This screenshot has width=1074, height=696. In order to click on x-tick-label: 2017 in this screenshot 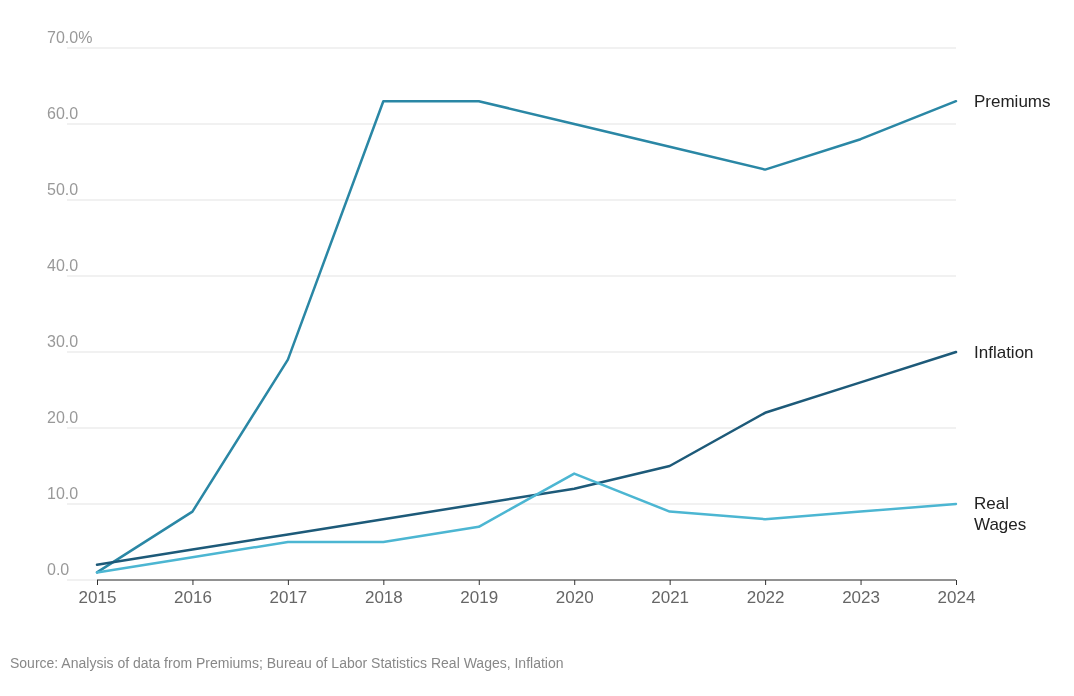, I will do `click(288, 598)`.